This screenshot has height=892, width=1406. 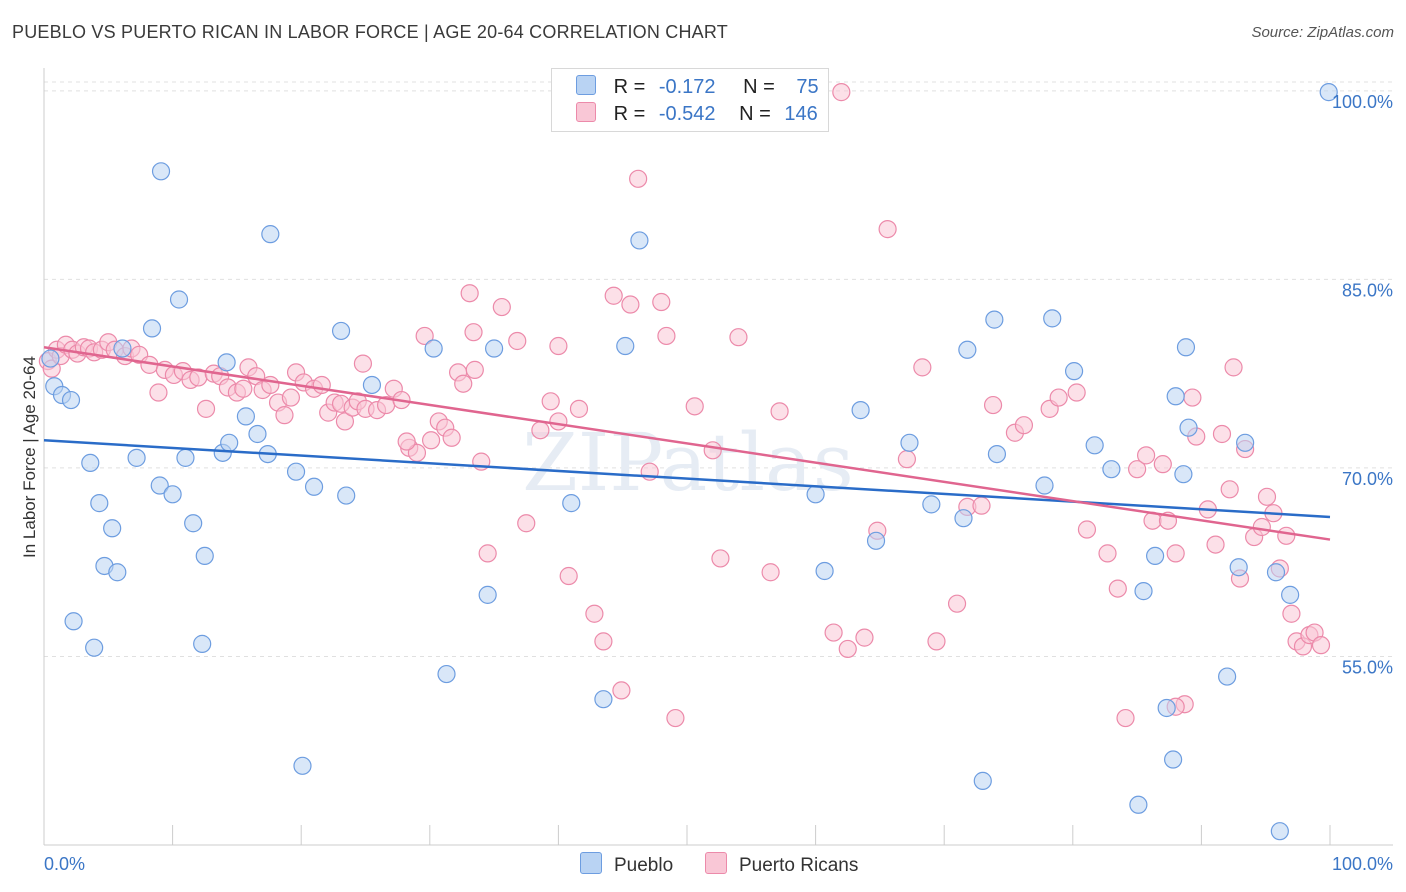 What do you see at coordinates (64, 864) in the screenshot?
I see `x-tick-label-min: 0.0%` at bounding box center [64, 864].